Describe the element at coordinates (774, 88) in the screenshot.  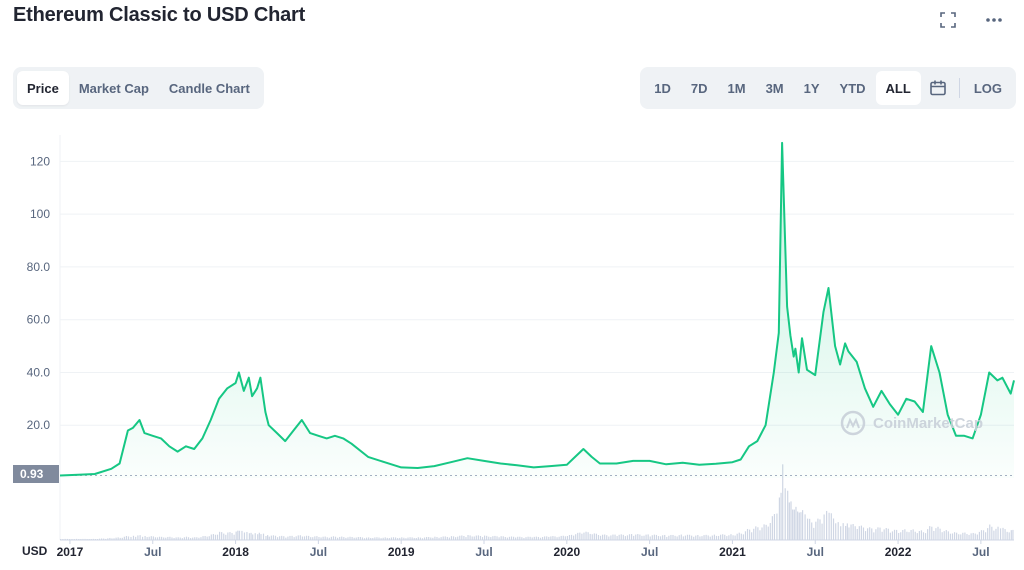
I see `range-3m: 3M` at that location.